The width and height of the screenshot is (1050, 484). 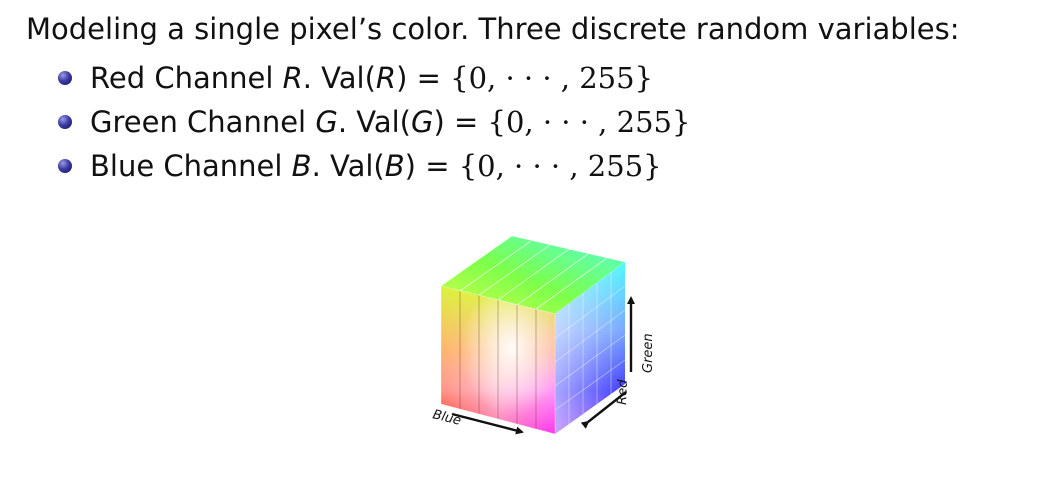 I want to click on channel-name: Green Channel, so click(x=198, y=122).